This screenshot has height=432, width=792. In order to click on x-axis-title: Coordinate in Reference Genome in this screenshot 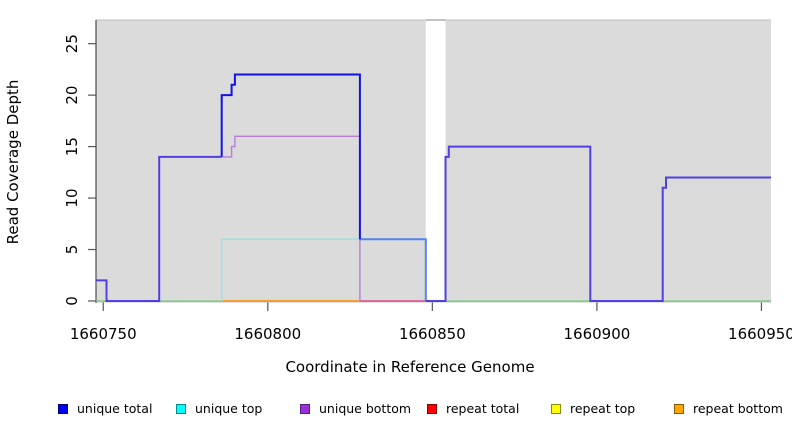, I will do `click(410, 367)`.